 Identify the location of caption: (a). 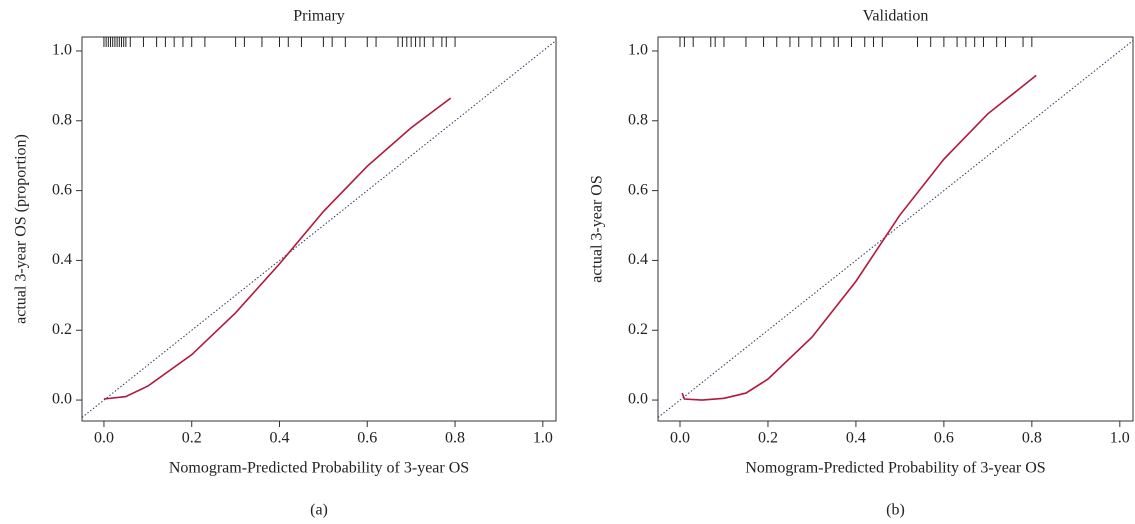
(319, 510).